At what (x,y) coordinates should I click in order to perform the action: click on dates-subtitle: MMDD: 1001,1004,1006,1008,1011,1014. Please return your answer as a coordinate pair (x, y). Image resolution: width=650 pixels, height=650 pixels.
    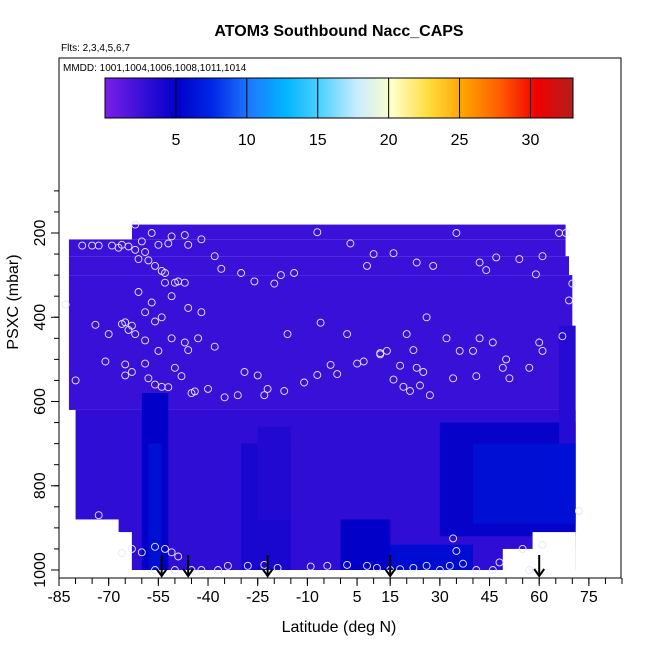
    Looking at the image, I should click on (155, 68).